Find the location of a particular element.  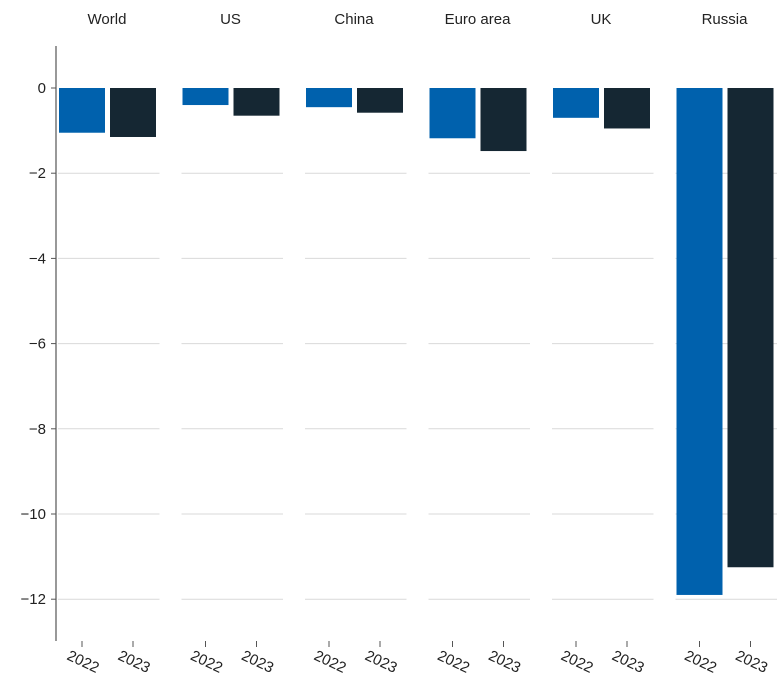

y-tick-label: −12 is located at coordinates (33, 599).